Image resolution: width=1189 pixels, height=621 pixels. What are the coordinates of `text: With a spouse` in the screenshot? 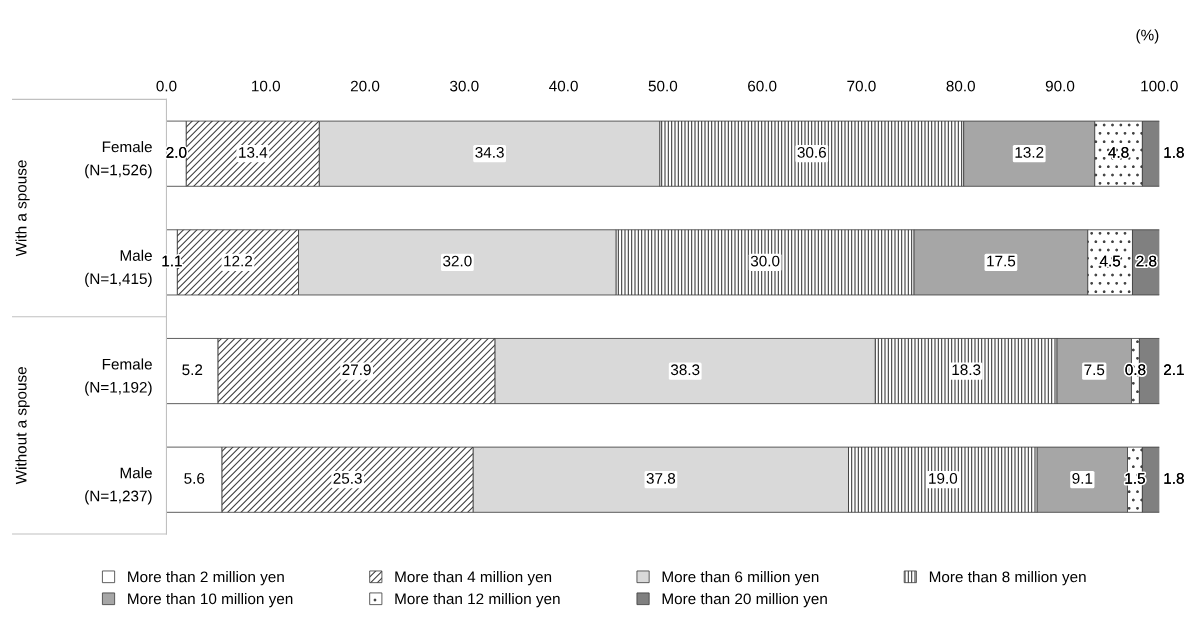 It's located at (22, 208).